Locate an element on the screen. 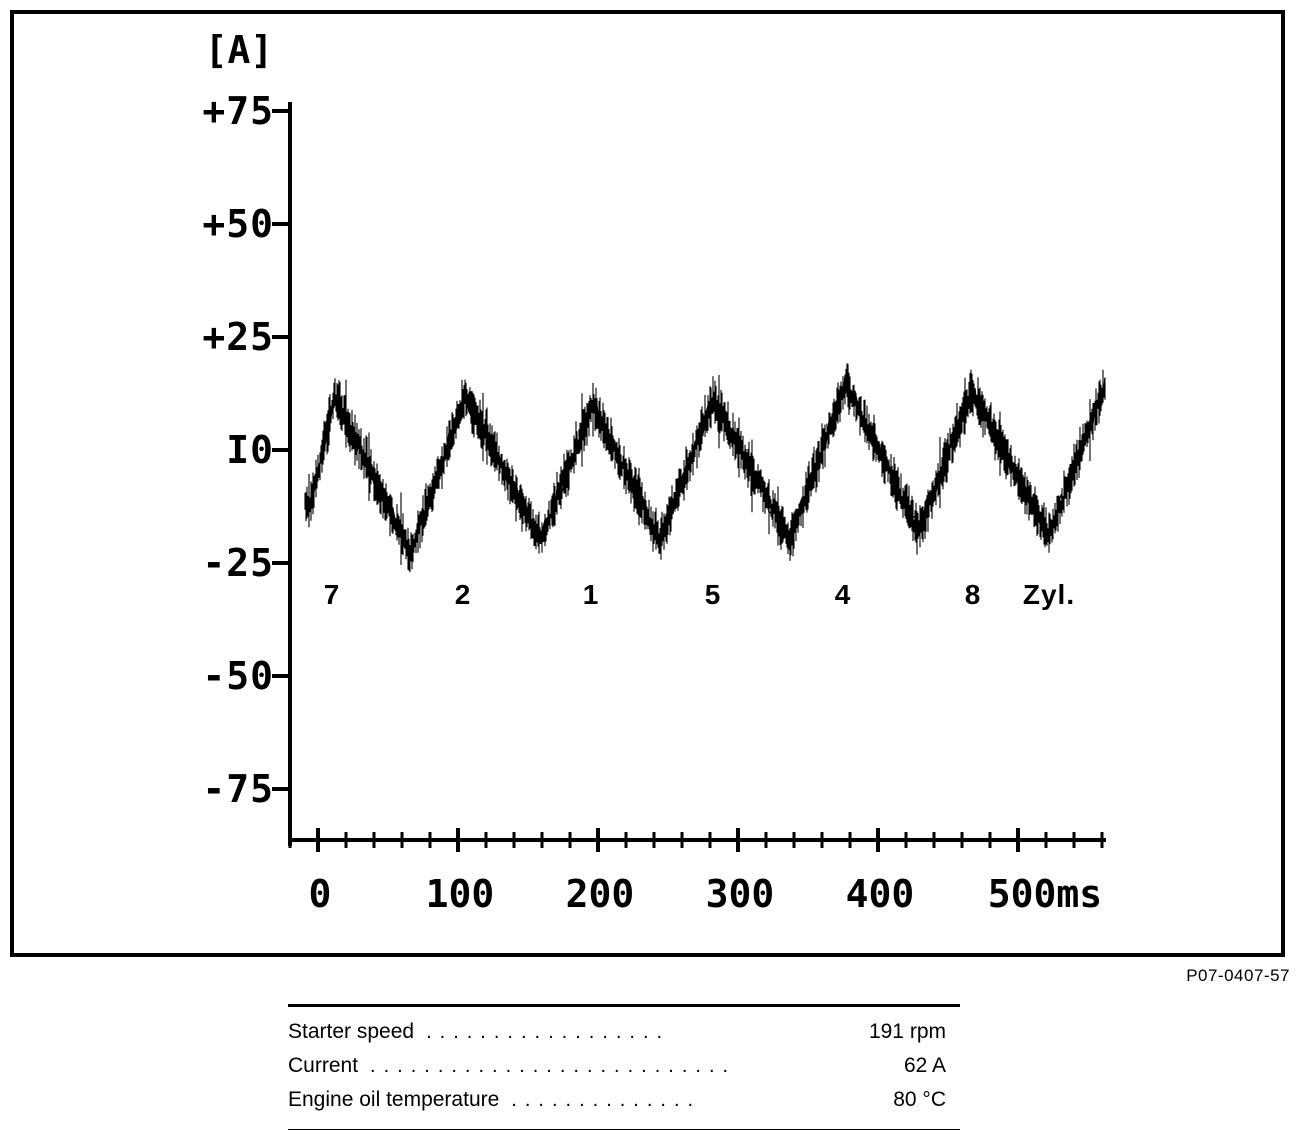 This screenshot has height=1130, width=1312. spec-label: Starter speed is located at coordinates (351, 1031).